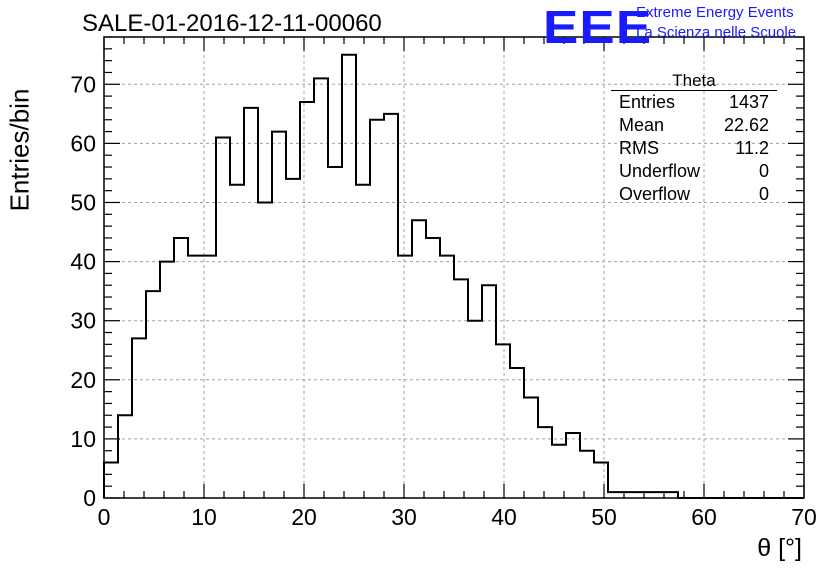 This screenshot has width=836, height=572. Describe the element at coordinates (83, 439) in the screenshot. I see `y-tick-label: 10` at that location.